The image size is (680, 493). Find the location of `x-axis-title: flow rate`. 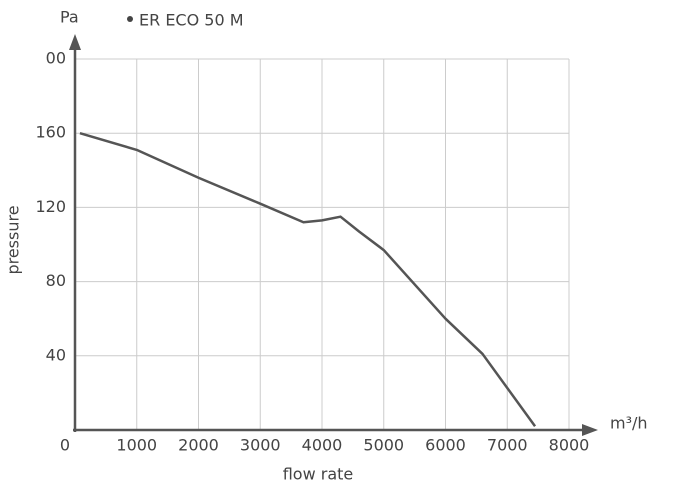

x-axis-title: flow rate is located at coordinates (318, 474).